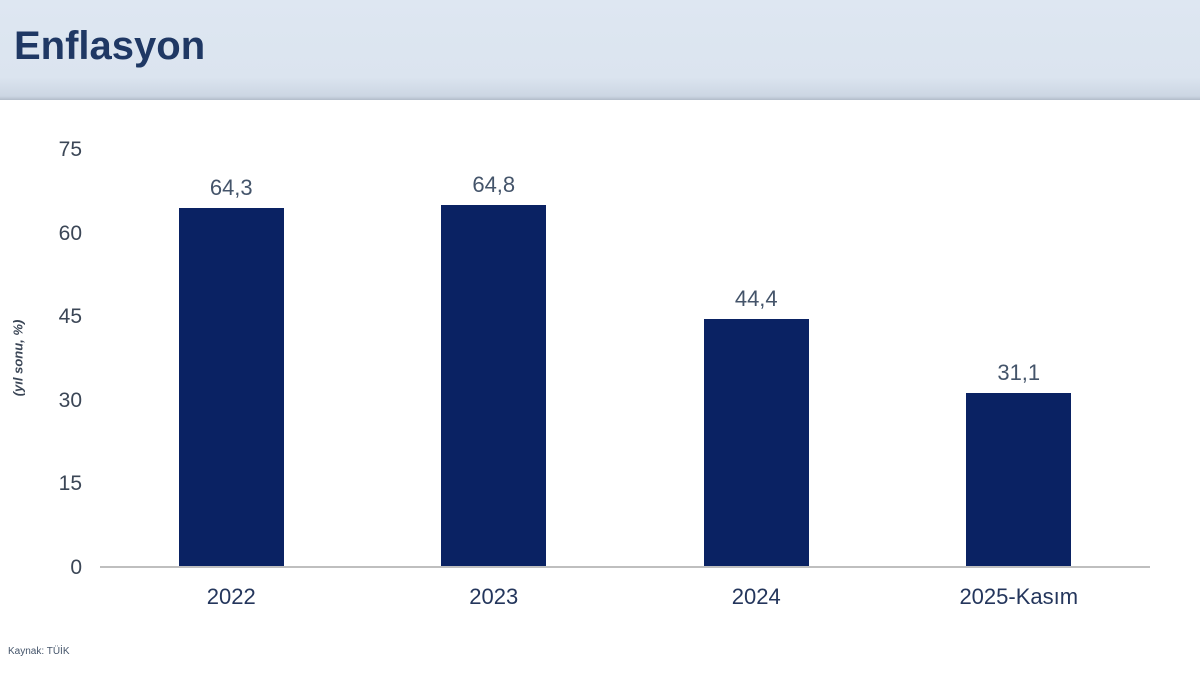 The width and height of the screenshot is (1200, 675). What do you see at coordinates (70, 317) in the screenshot?
I see `y-tick-label: 45` at bounding box center [70, 317].